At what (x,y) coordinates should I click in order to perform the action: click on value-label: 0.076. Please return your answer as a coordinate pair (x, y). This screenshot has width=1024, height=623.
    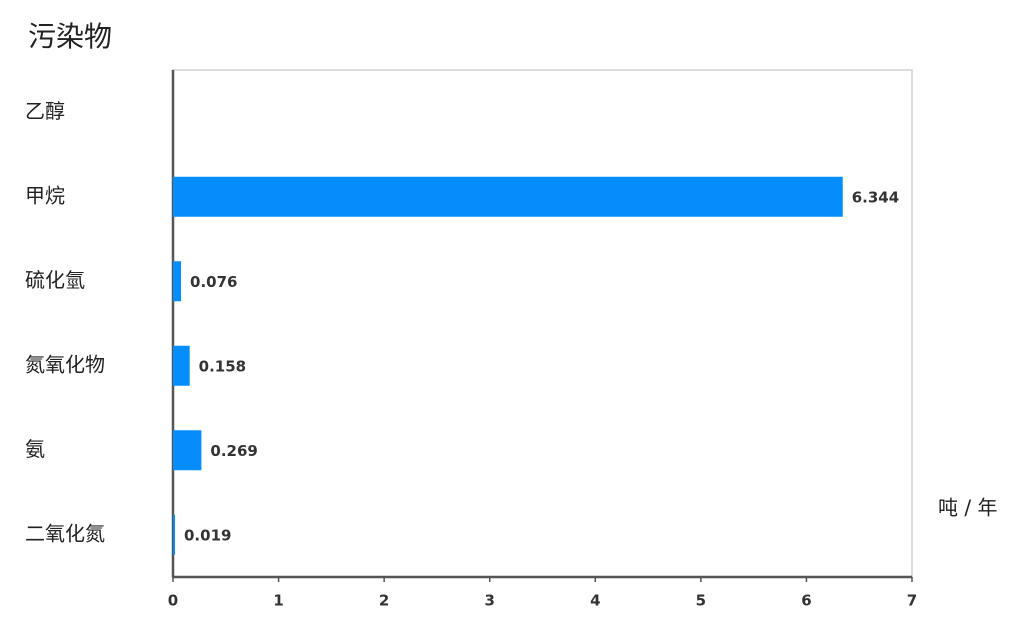
    Looking at the image, I should click on (213, 282).